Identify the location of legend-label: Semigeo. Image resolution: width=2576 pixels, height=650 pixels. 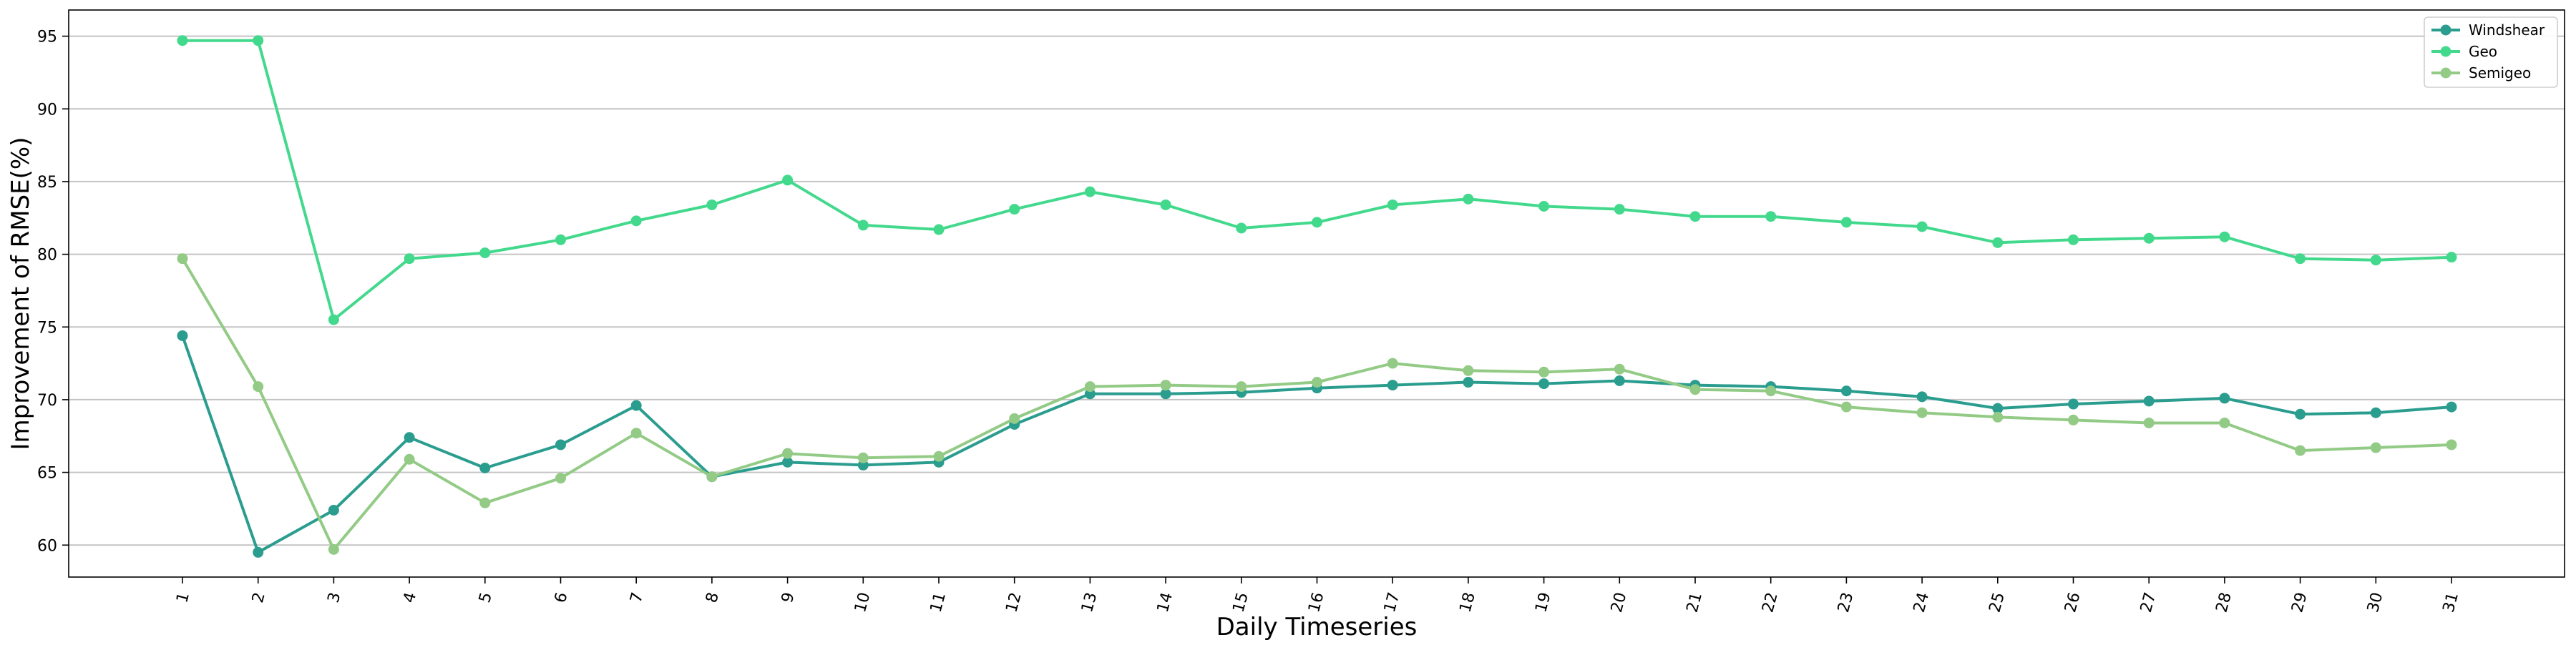
(2500, 73).